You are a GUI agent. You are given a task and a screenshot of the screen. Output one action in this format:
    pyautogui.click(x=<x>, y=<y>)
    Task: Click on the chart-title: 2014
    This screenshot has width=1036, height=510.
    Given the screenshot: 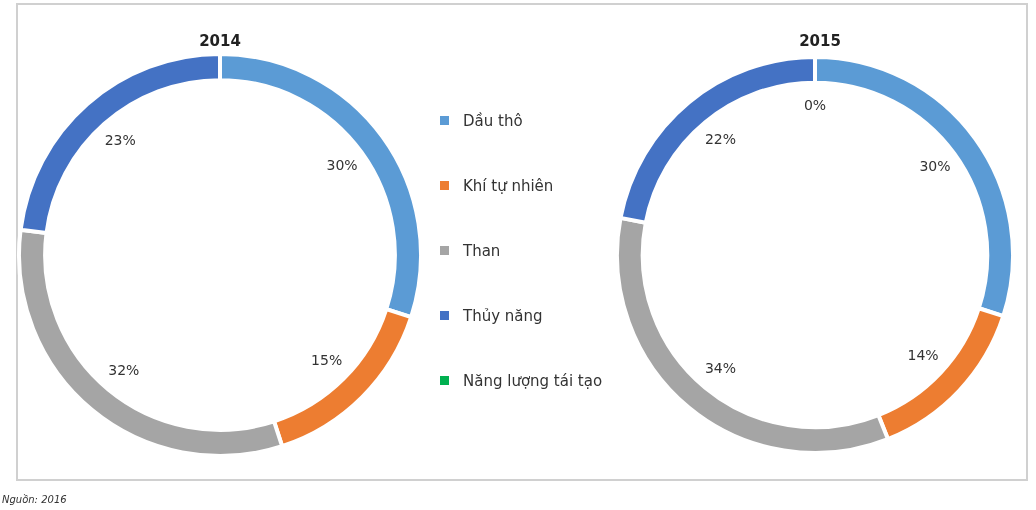 What is the action you would take?
    pyautogui.click(x=220, y=41)
    